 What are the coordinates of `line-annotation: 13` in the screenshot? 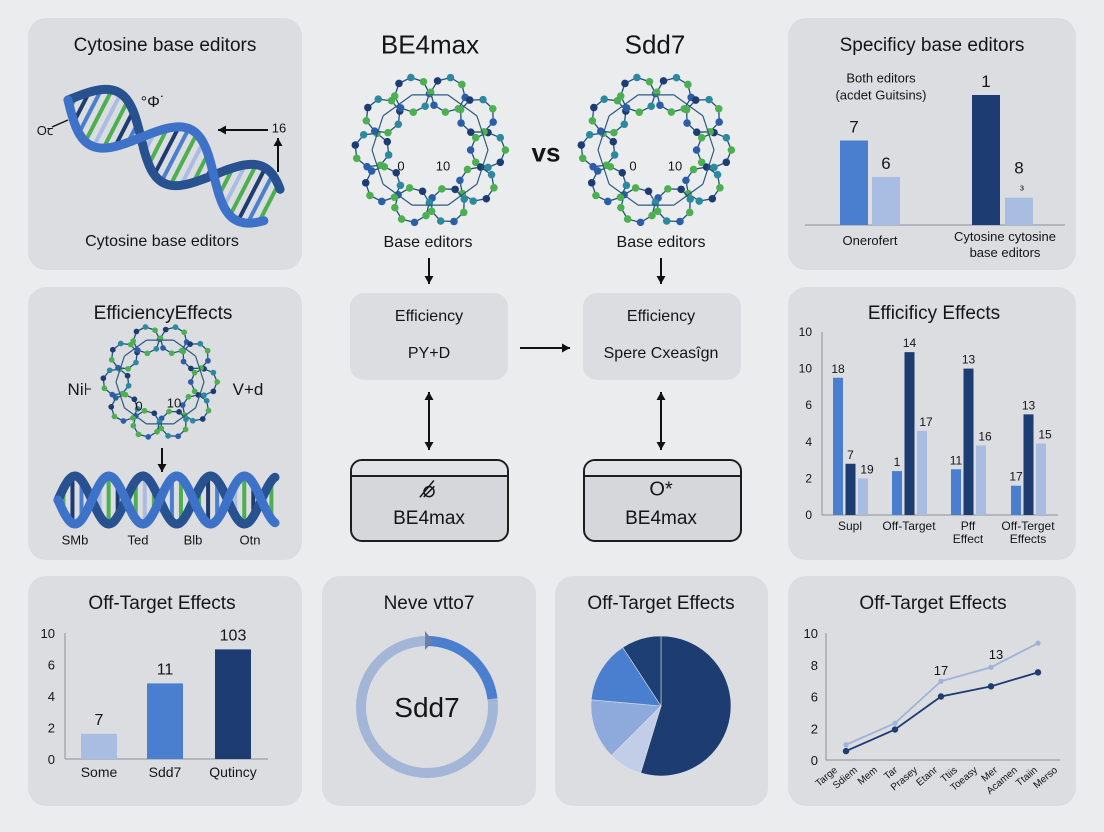 It's located at (996, 654).